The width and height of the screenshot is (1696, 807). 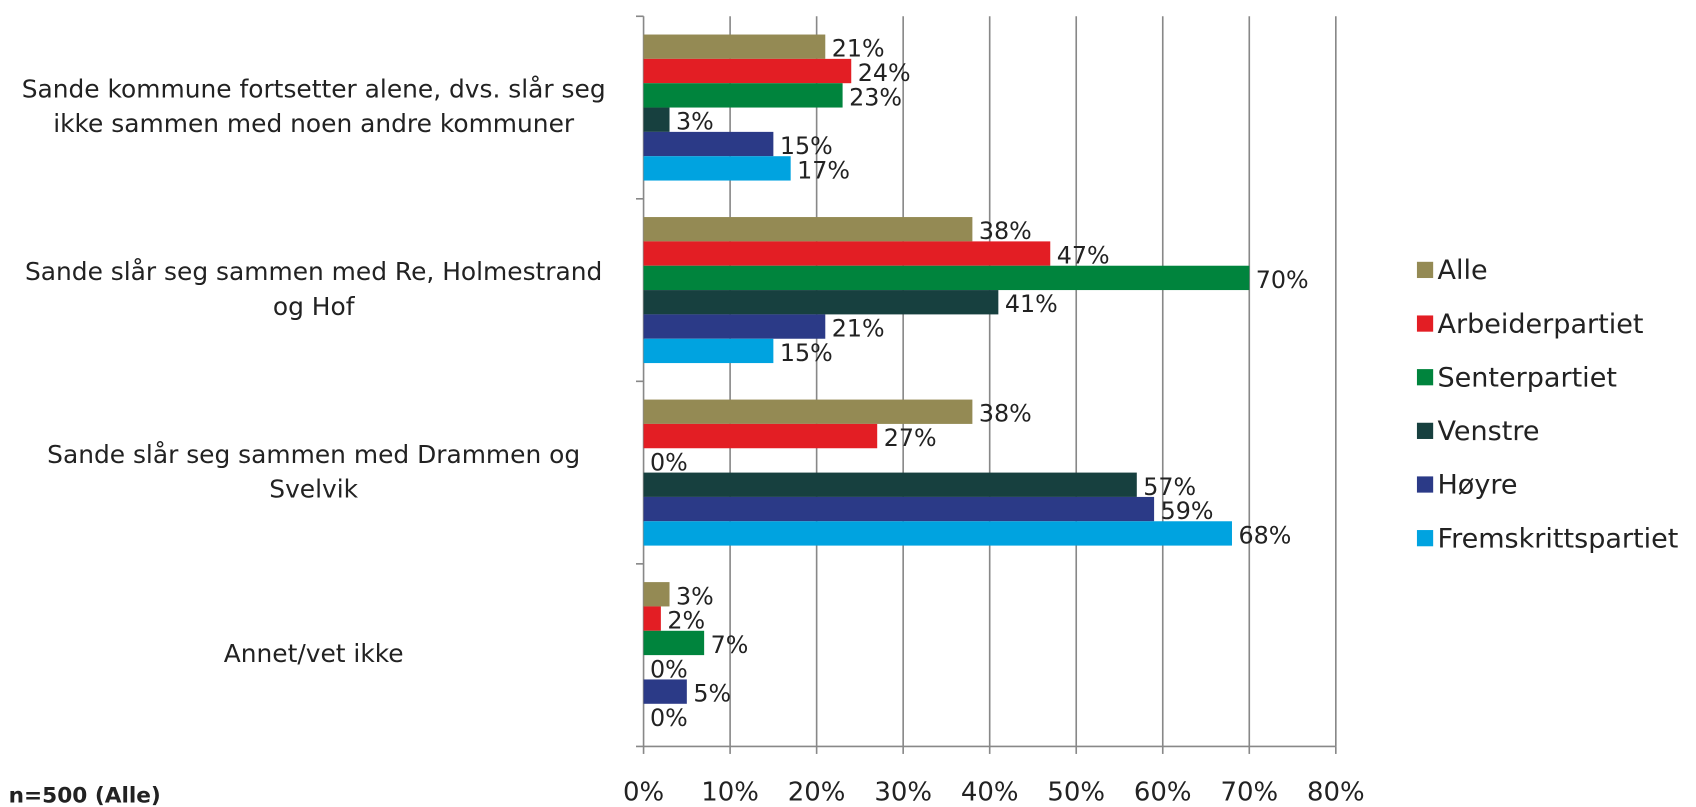 I want to click on legend-label: Høyre, so click(x=1477, y=485).